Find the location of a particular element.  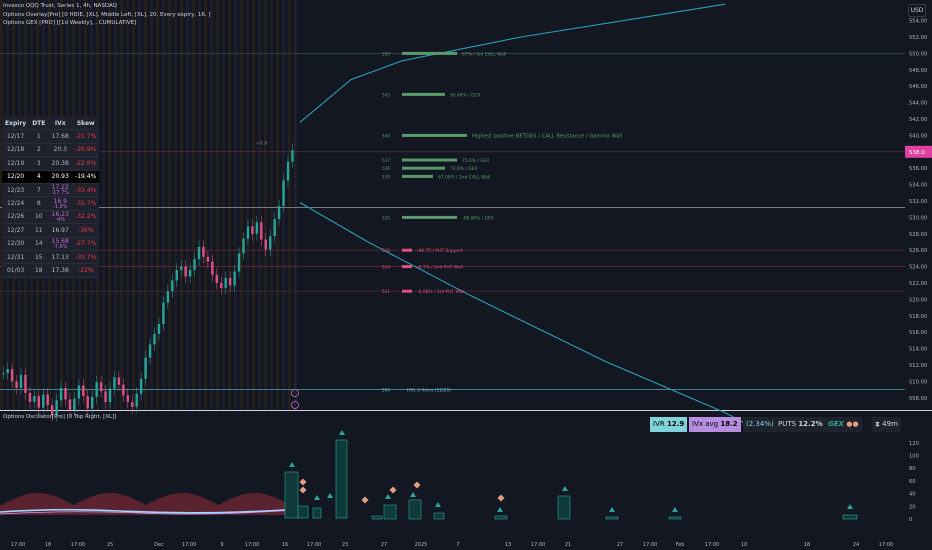

expiry-cell: 12/20 is located at coordinates (16, 177).